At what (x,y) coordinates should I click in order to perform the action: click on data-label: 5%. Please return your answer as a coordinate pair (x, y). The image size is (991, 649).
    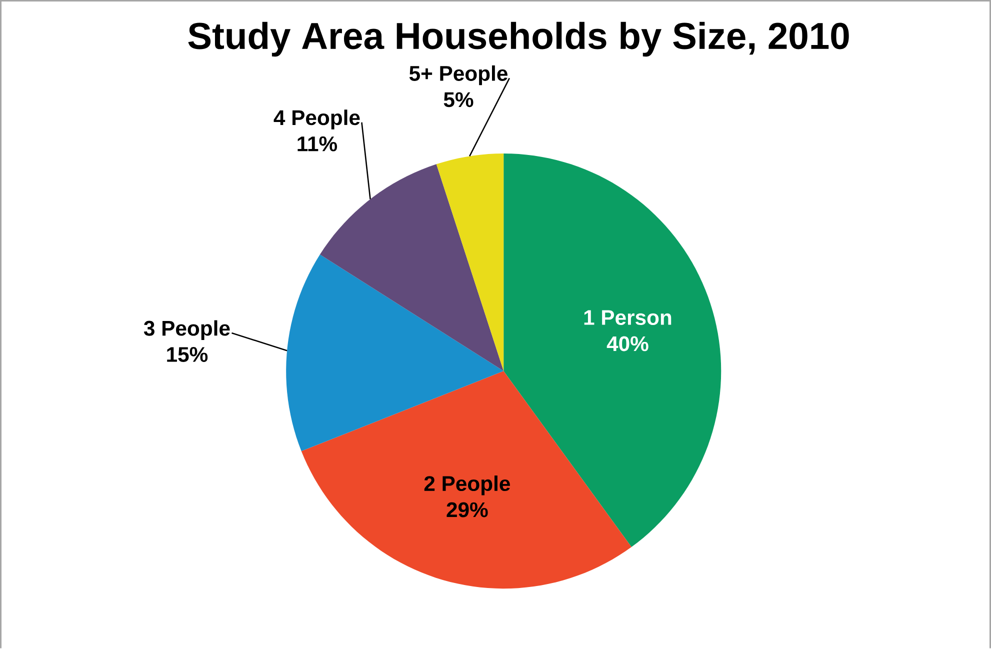
    Looking at the image, I should click on (459, 100).